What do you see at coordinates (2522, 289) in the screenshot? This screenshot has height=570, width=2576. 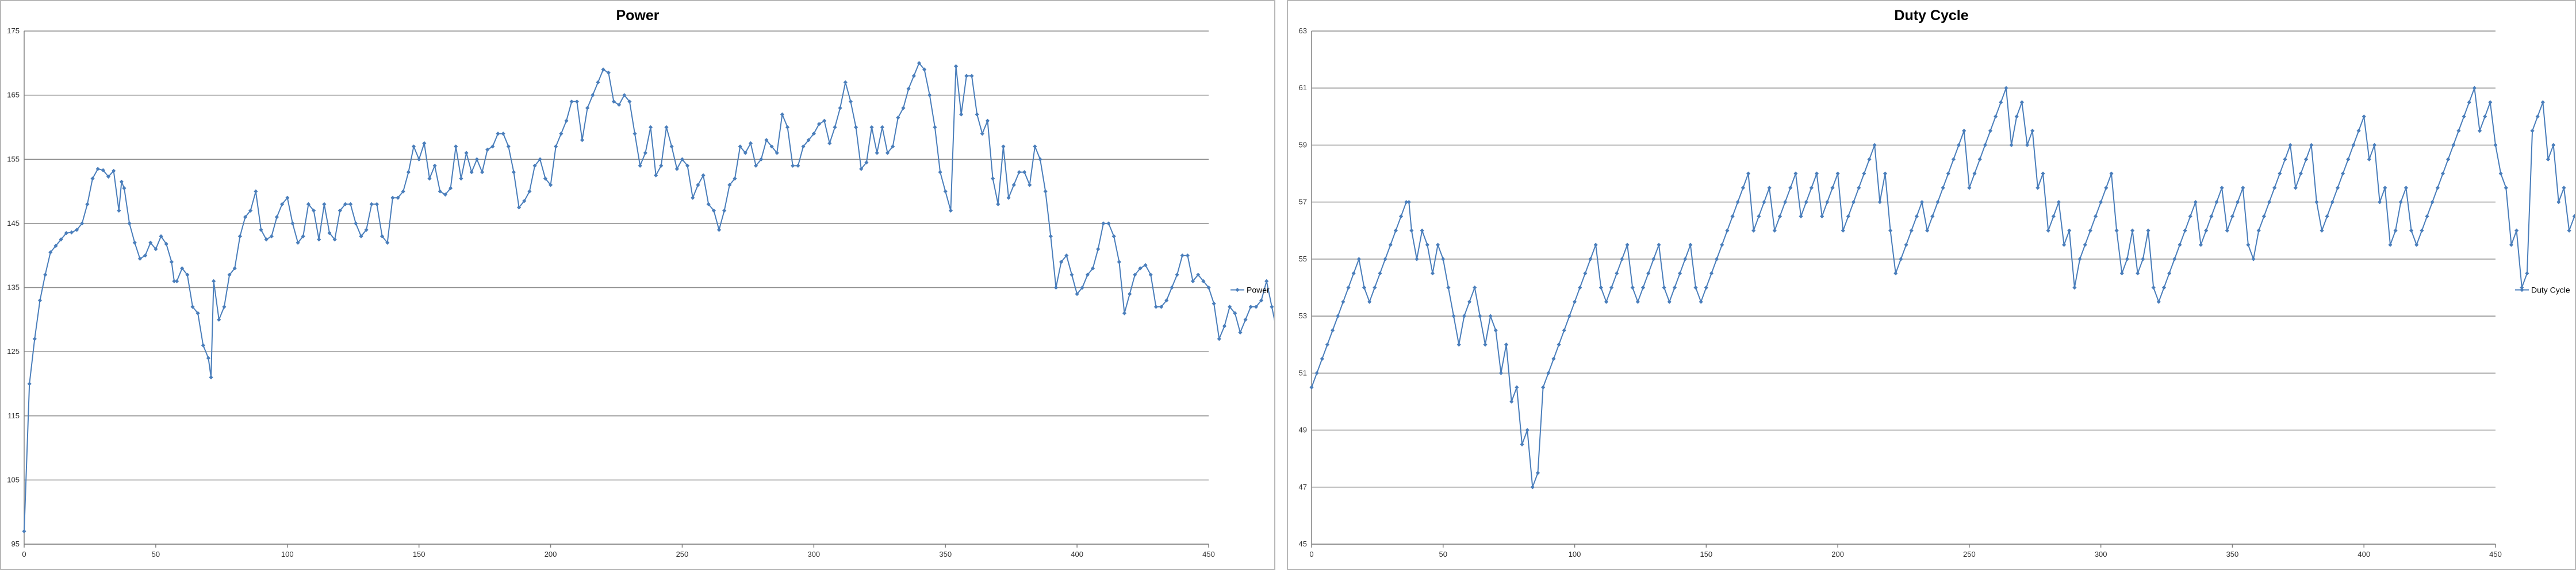 I see `legend-marker-swatch` at bounding box center [2522, 289].